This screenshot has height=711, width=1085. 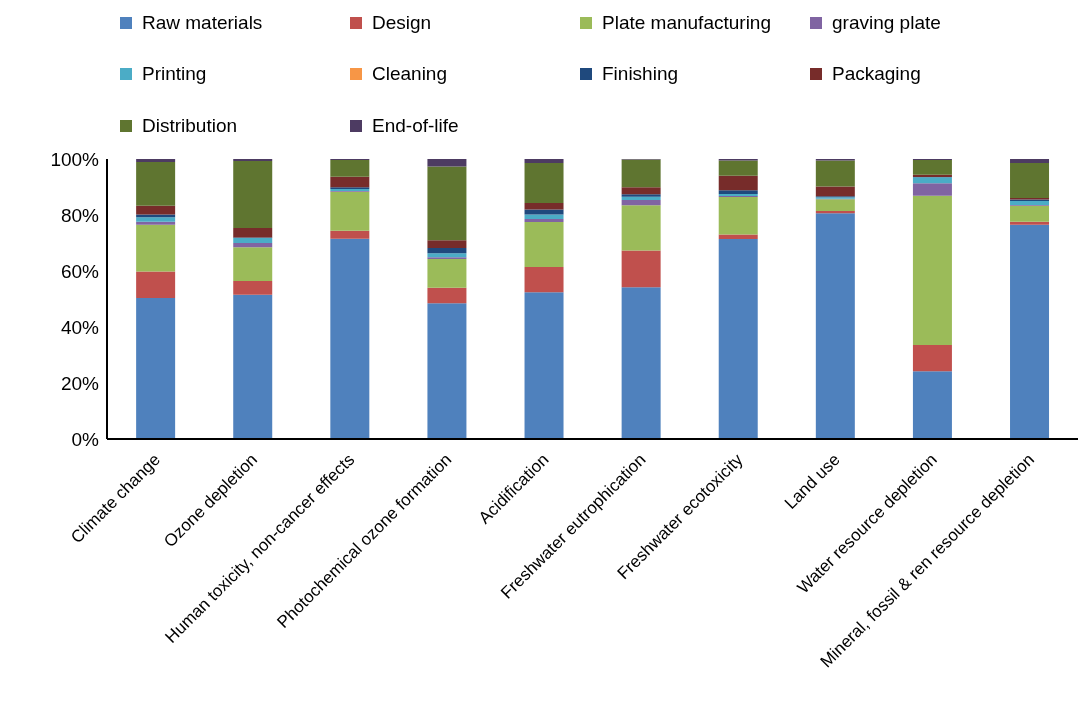 What do you see at coordinates (85, 439) in the screenshot?
I see `y-tick-label: 0%` at bounding box center [85, 439].